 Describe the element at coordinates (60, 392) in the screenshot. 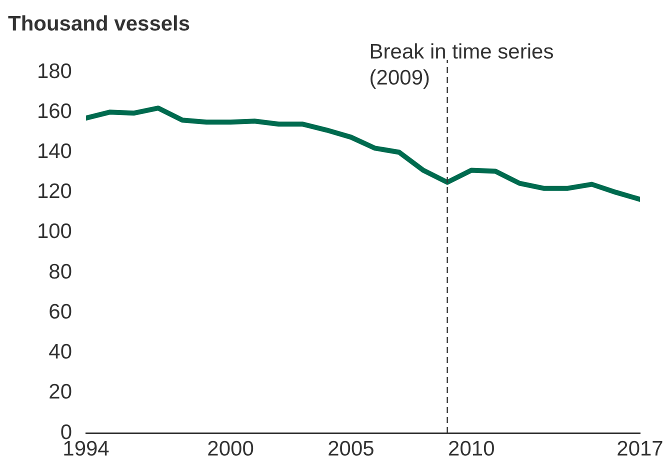

I see `y-tick-label: 20` at that location.